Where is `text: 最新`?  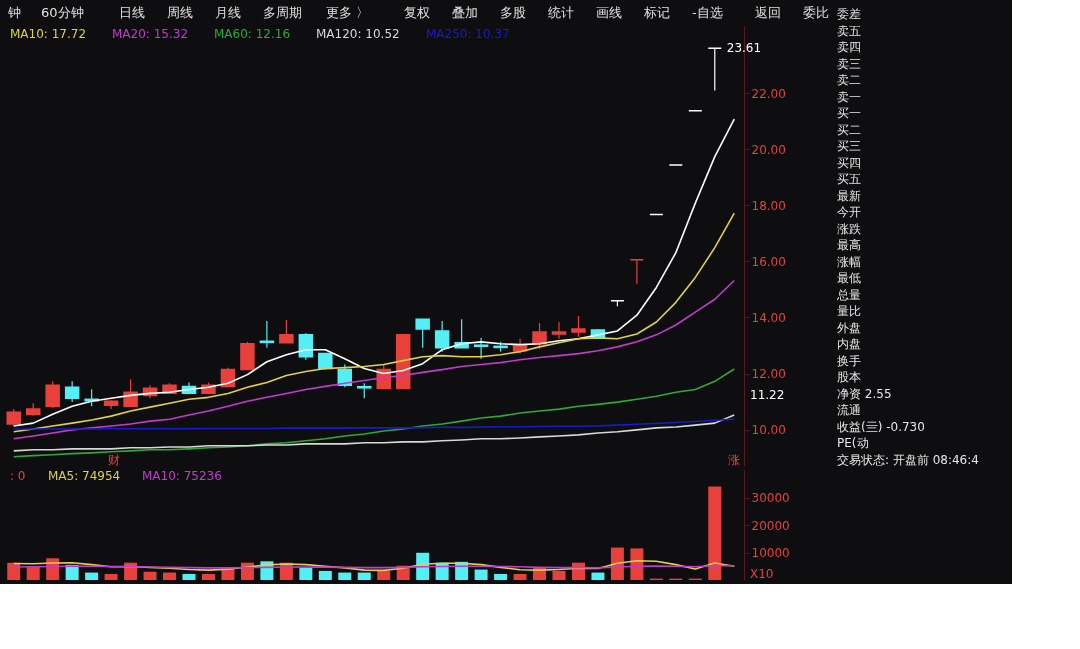
text: 最新 is located at coordinates (849, 195).